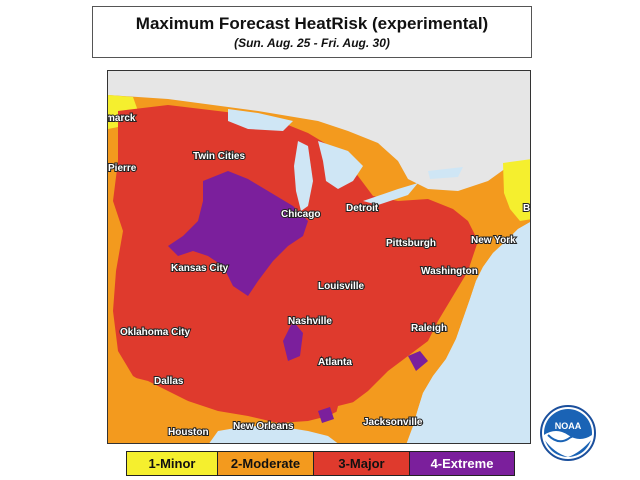 Image resolution: width=640 pixels, height=480 pixels. Describe the element at coordinates (390, 194) in the screenshot. I see `lake-erie` at that location.